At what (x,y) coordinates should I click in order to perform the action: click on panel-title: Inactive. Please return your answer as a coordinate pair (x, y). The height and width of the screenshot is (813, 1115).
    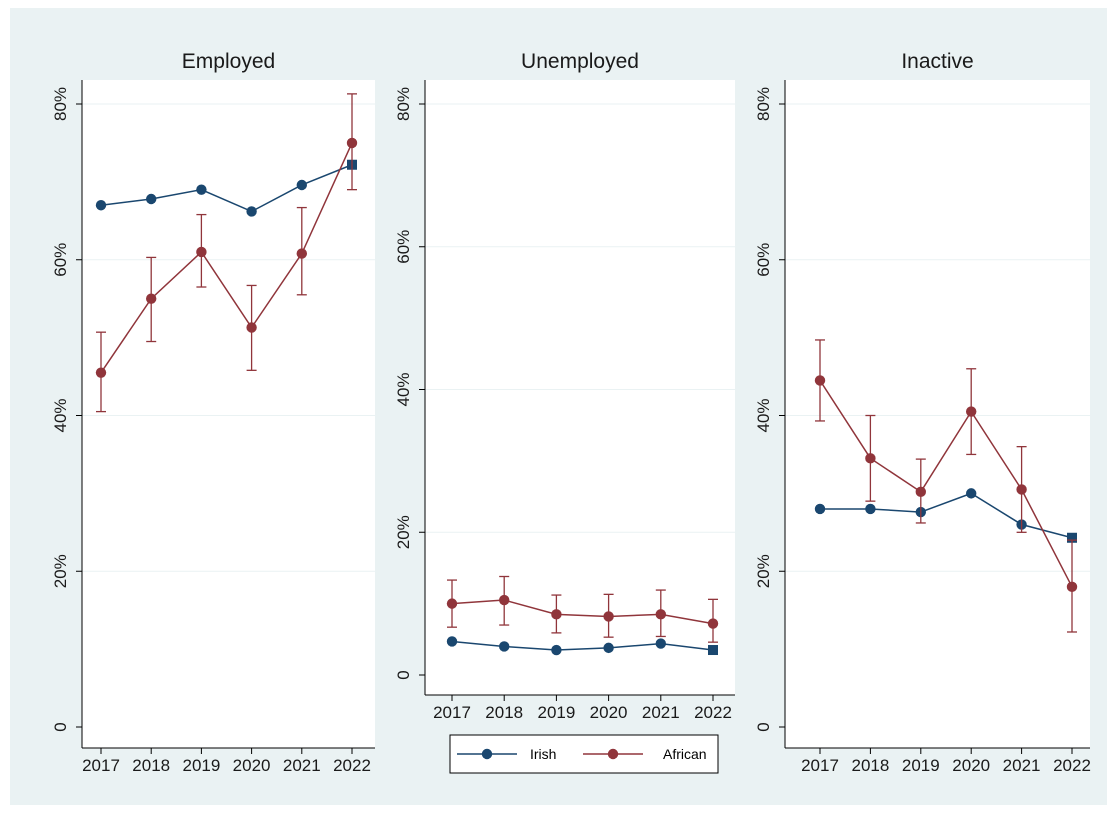
    Looking at the image, I should click on (937, 61).